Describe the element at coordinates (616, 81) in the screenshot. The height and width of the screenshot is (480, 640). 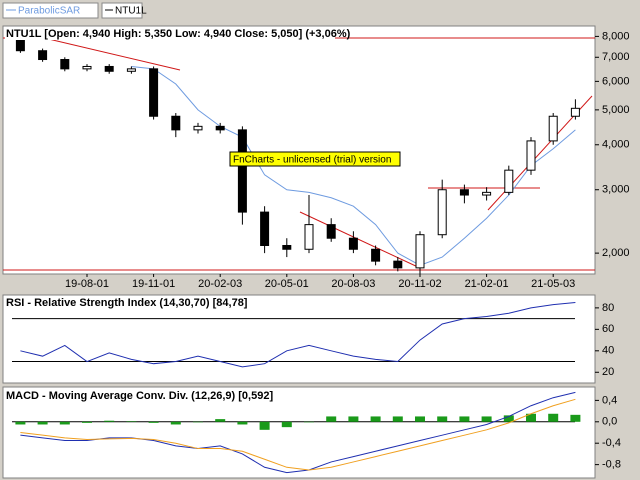
I see `y-tick-label: 6,000` at that location.